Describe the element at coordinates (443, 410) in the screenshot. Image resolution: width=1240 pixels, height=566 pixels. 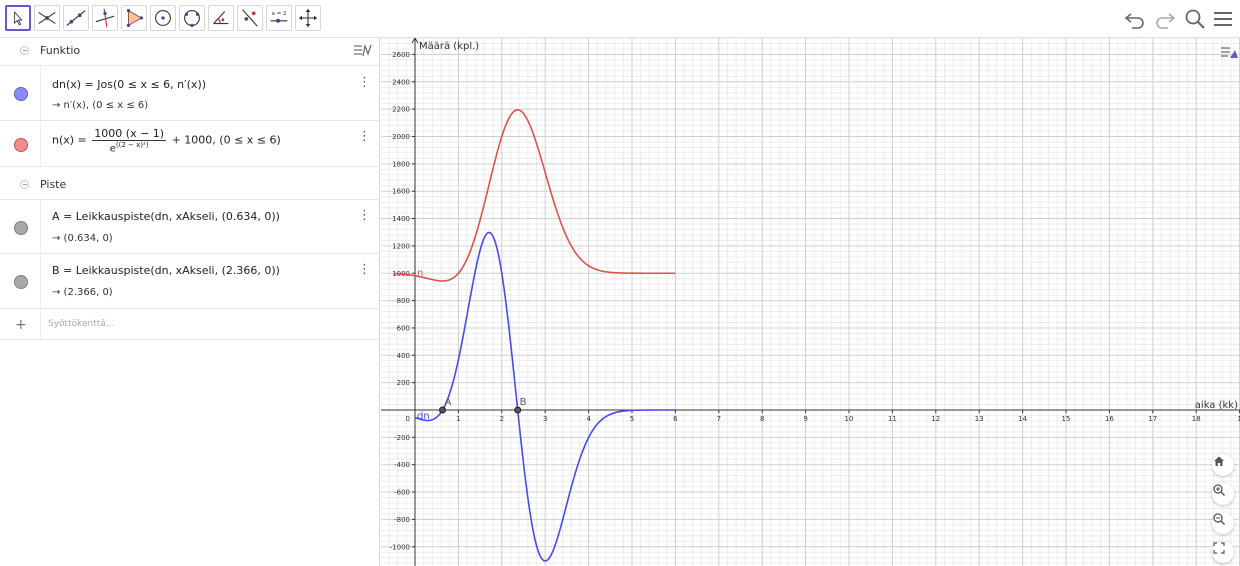
I see `point-A` at that location.